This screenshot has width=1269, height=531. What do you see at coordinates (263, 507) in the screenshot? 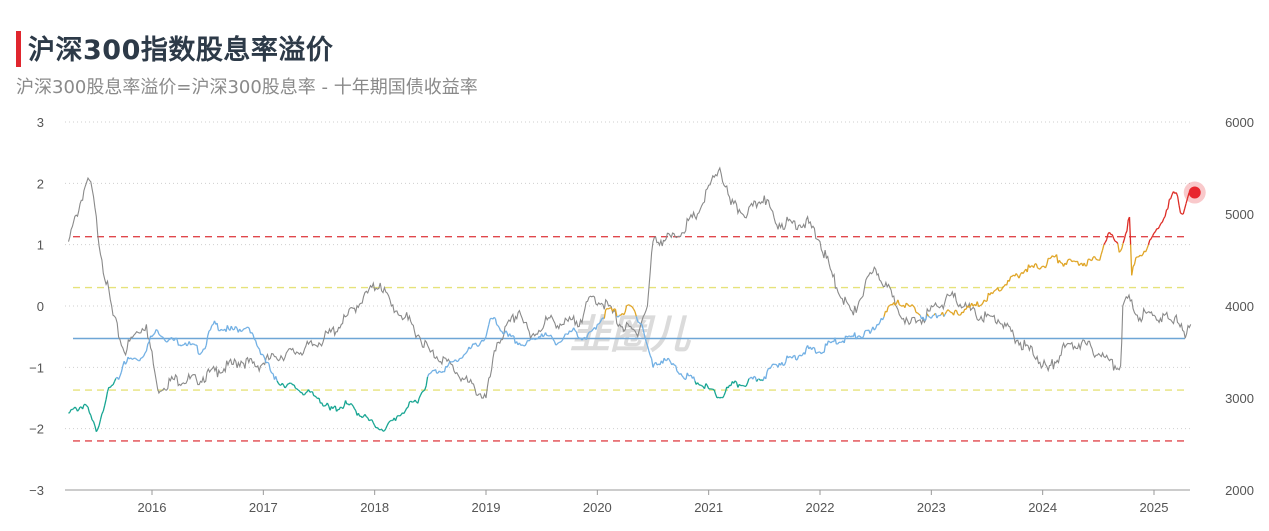
I see `x-tick-label: 2017` at bounding box center [263, 507].